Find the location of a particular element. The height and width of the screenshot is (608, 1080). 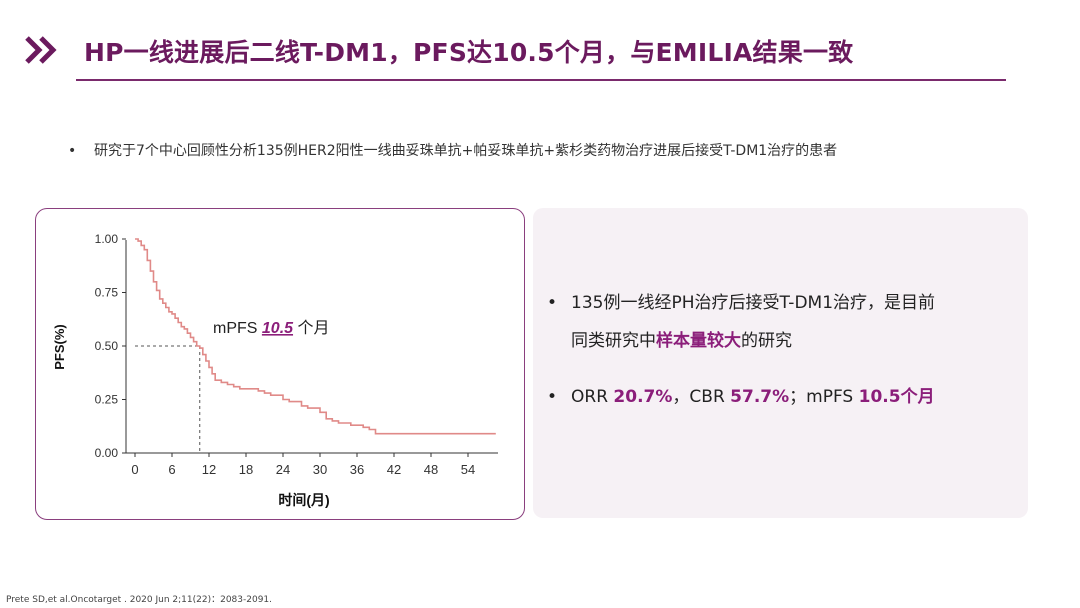

info-line-2-post: 的研究 is located at coordinates (766, 341).